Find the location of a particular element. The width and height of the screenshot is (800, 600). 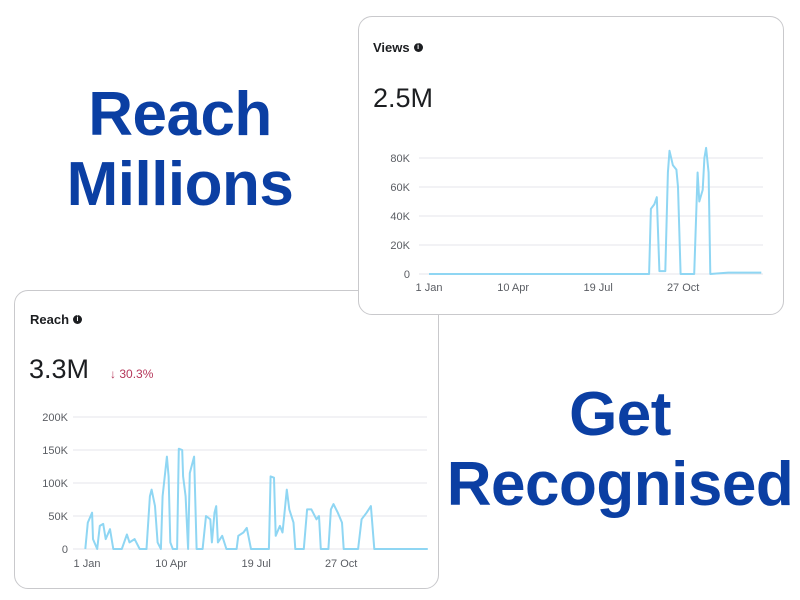

headline-get-recognised: Get Recognised is located at coordinates (620, 450).